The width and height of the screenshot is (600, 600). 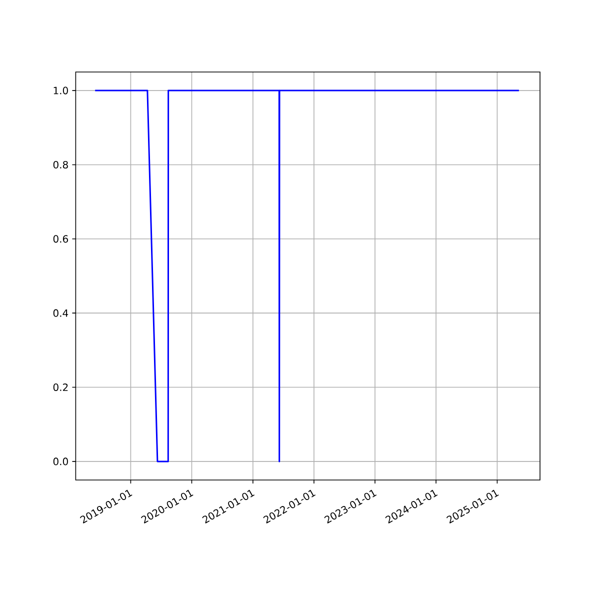 What do you see at coordinates (60, 313) in the screenshot?
I see `y-tick-label: 0.4` at bounding box center [60, 313].